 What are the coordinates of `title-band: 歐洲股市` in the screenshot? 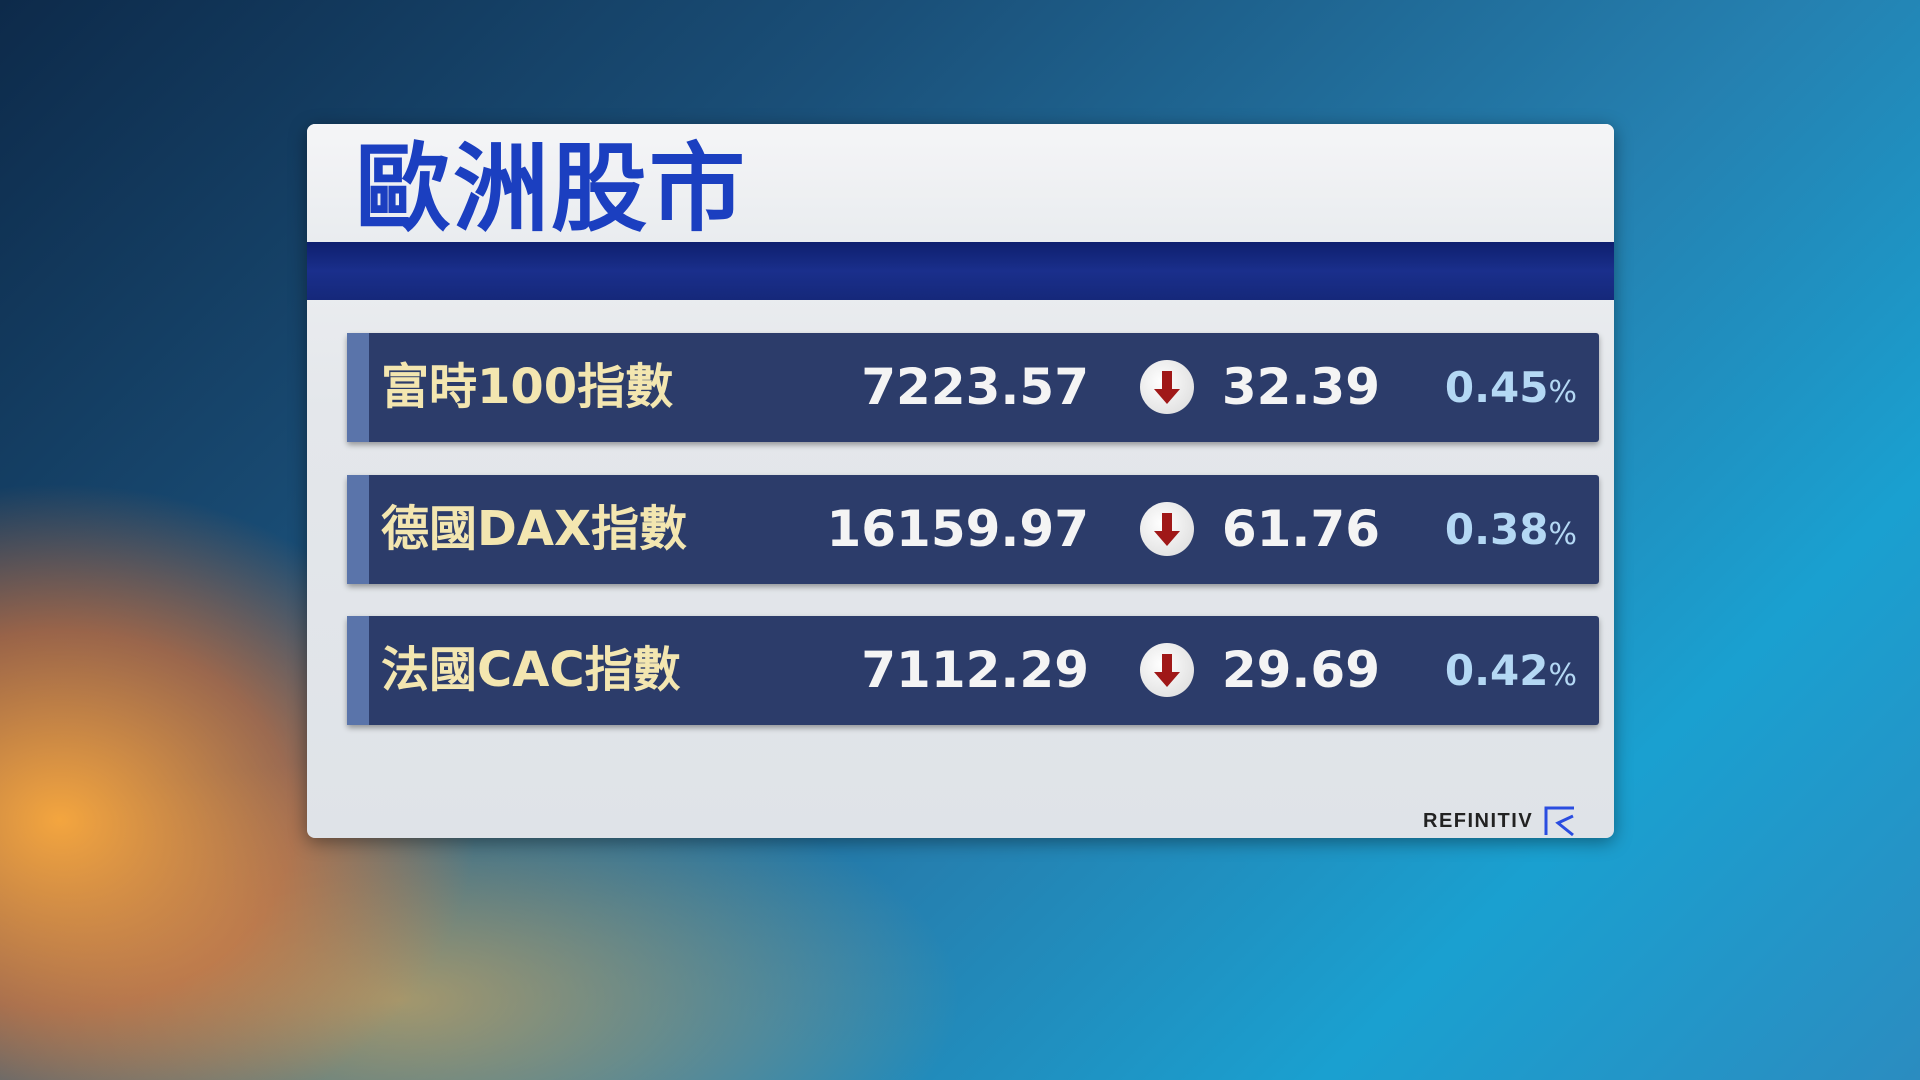 It's located at (960, 184).